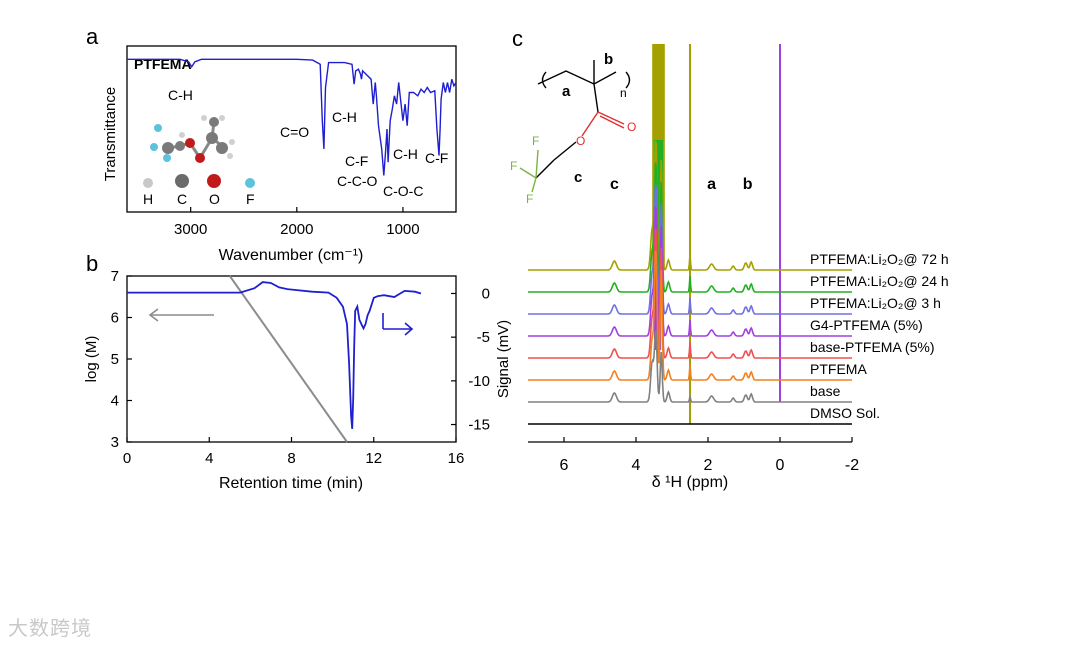  What do you see at coordinates (127, 458) in the screenshot?
I see `panel-b-xtick-label: 0` at bounding box center [127, 458].